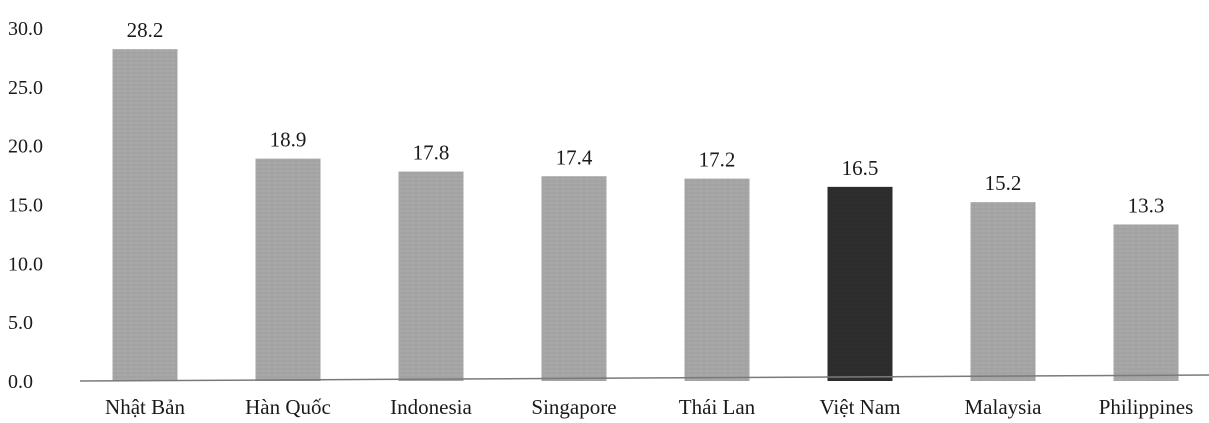 The height and width of the screenshot is (423, 1209). I want to click on data-label: 17.8, so click(431, 153).